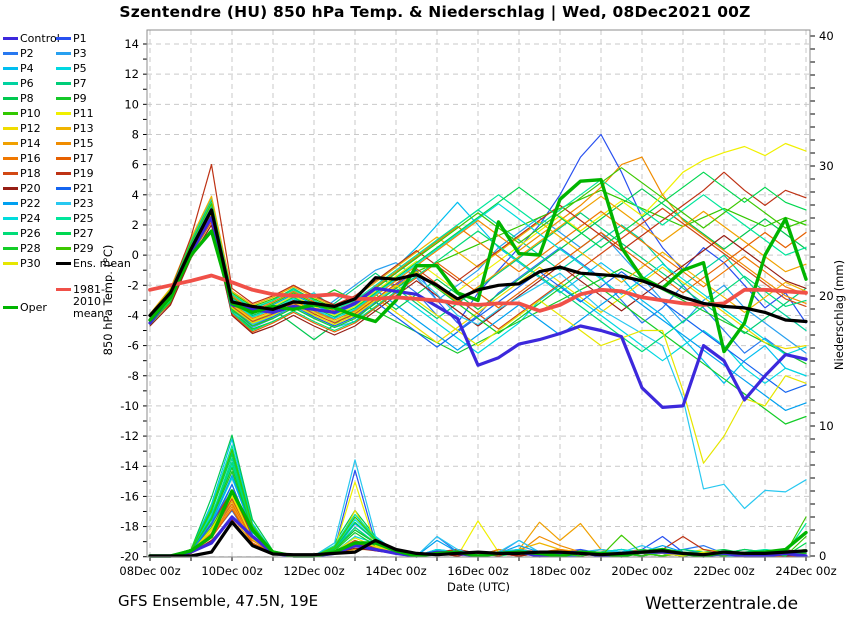  What do you see at coordinates (63, 68) in the screenshot?
I see `legend-swatch-P5` at bounding box center [63, 68].